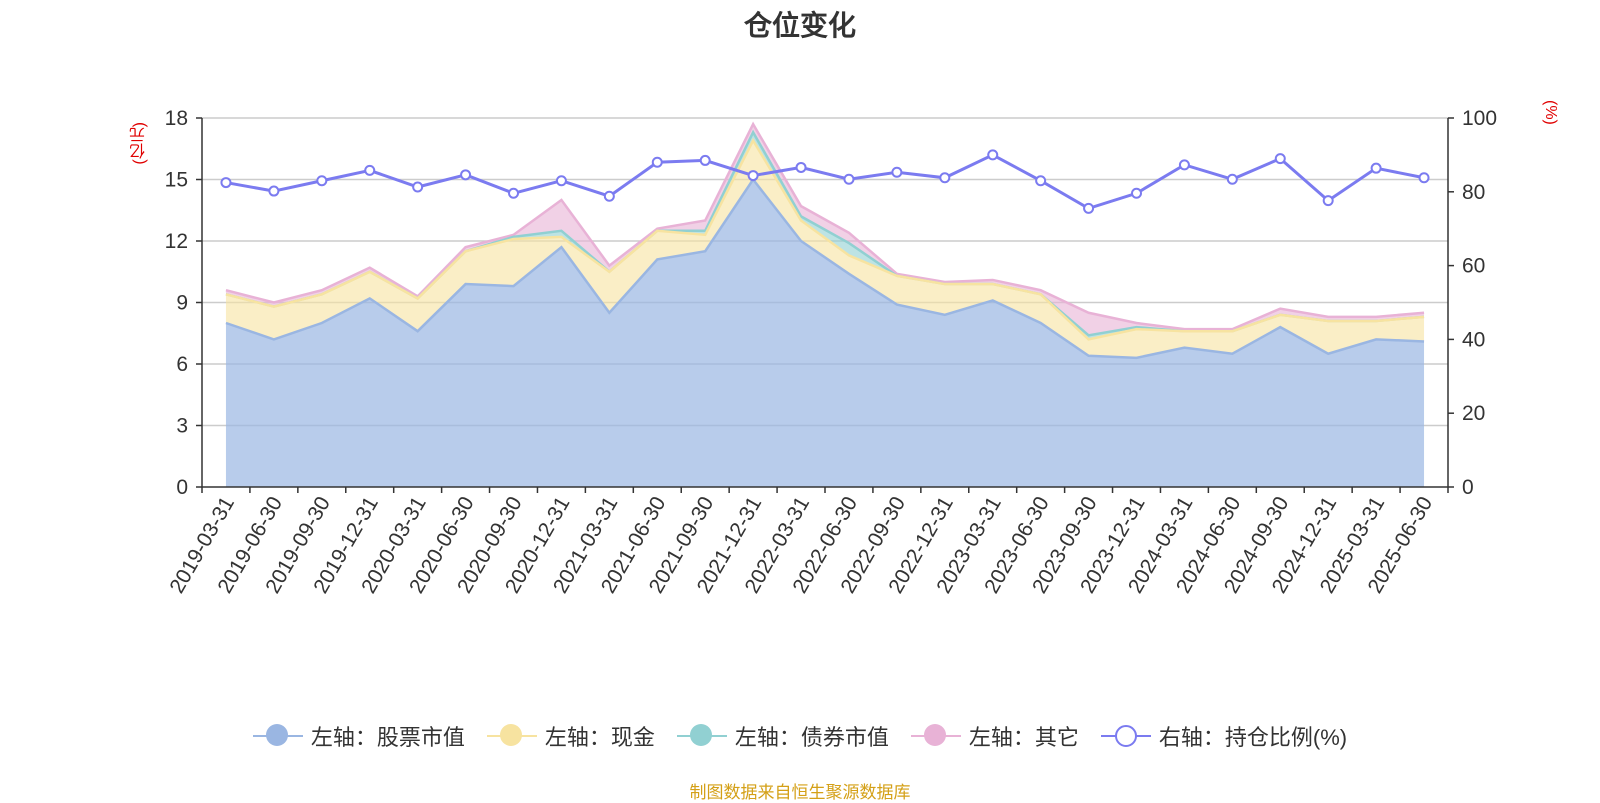 The height and width of the screenshot is (803, 1600). What do you see at coordinates (176, 118) in the screenshot?
I see `left-tick-label: 18` at bounding box center [176, 118].